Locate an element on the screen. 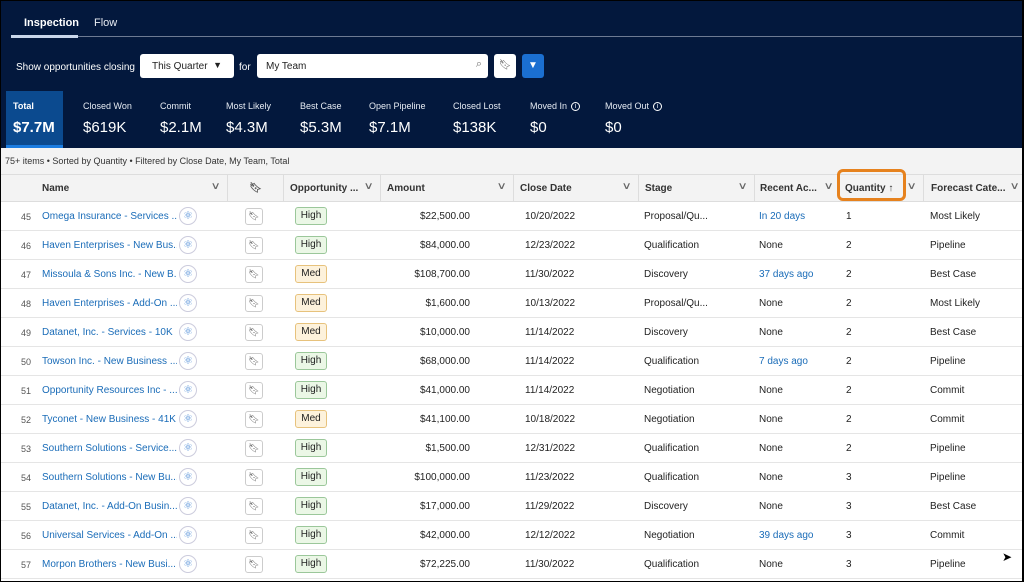  metric-commit: Commit $2.1M is located at coordinates (181, 119).